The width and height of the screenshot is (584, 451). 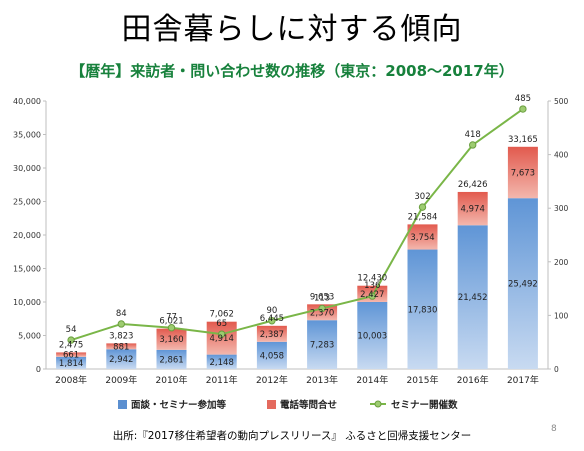 I want to click on bar-total-label: 6,445, so click(x=272, y=319).